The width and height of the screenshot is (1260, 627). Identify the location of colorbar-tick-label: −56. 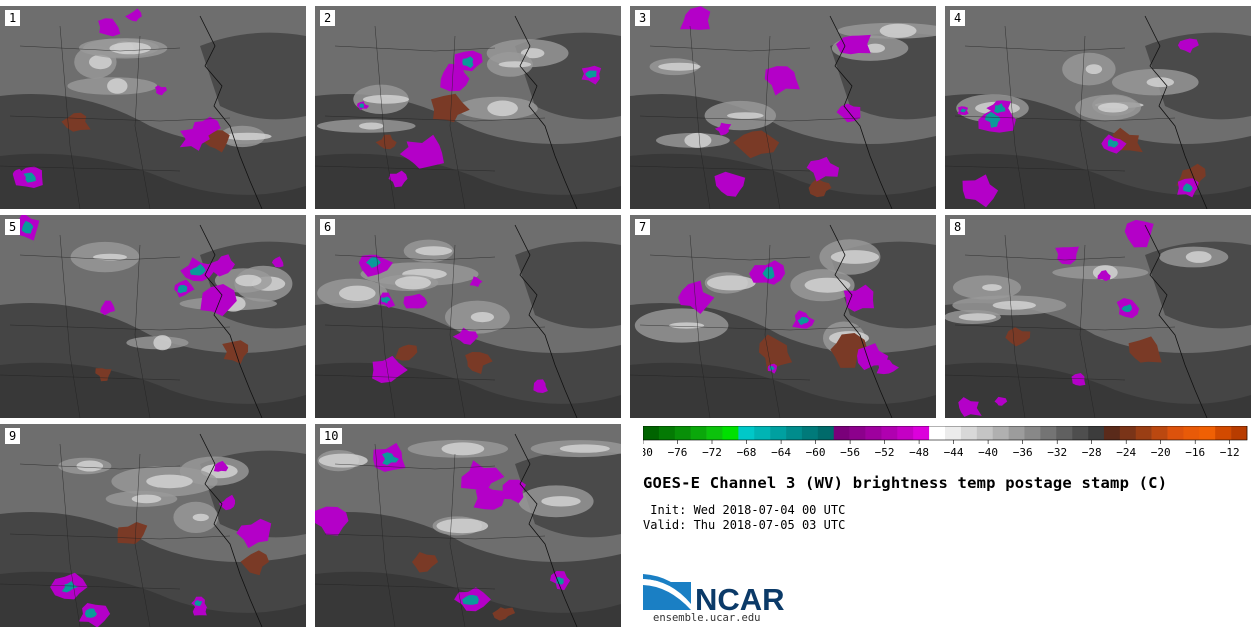
(850, 452).